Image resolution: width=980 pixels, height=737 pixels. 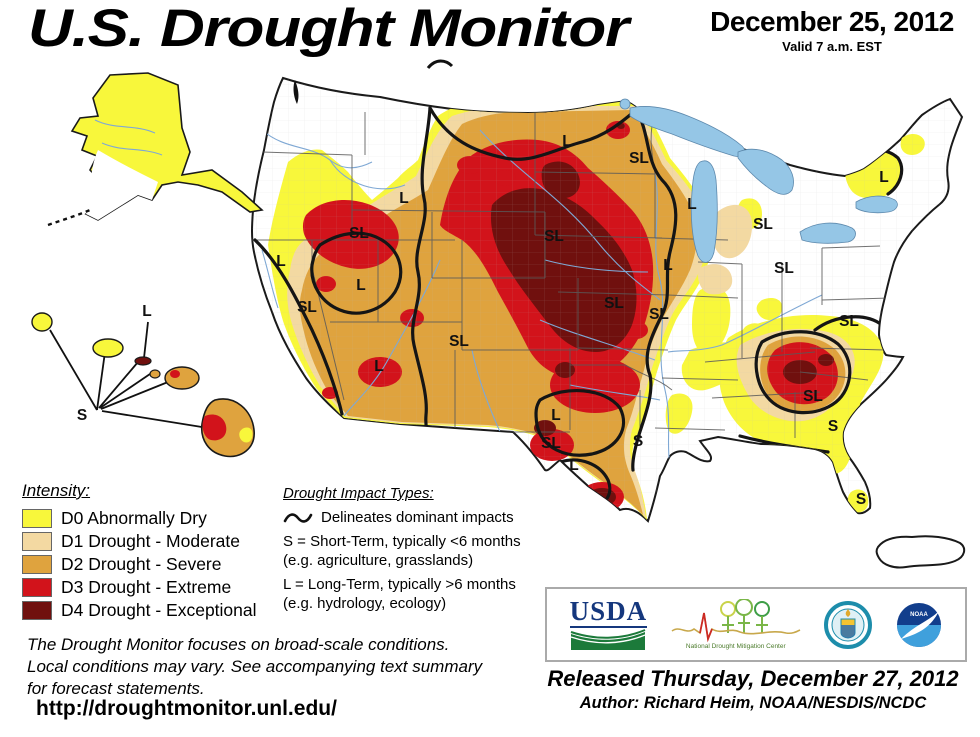 I want to click on map-date: December 25, 2012, so click(x=832, y=21).